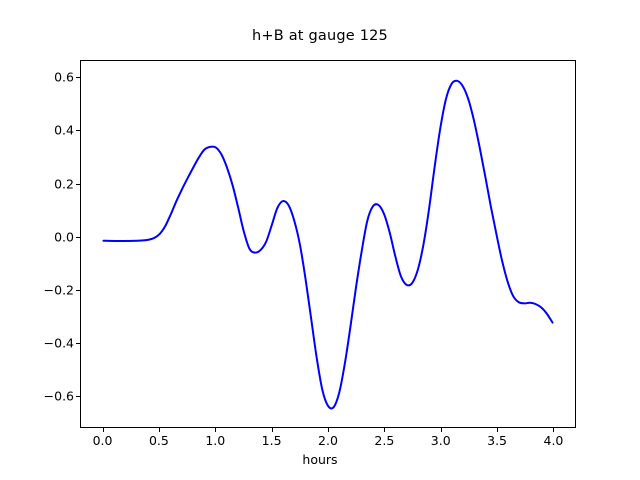 The width and height of the screenshot is (640, 480). I want to click on y-tick-label: 0.4, so click(64, 130).